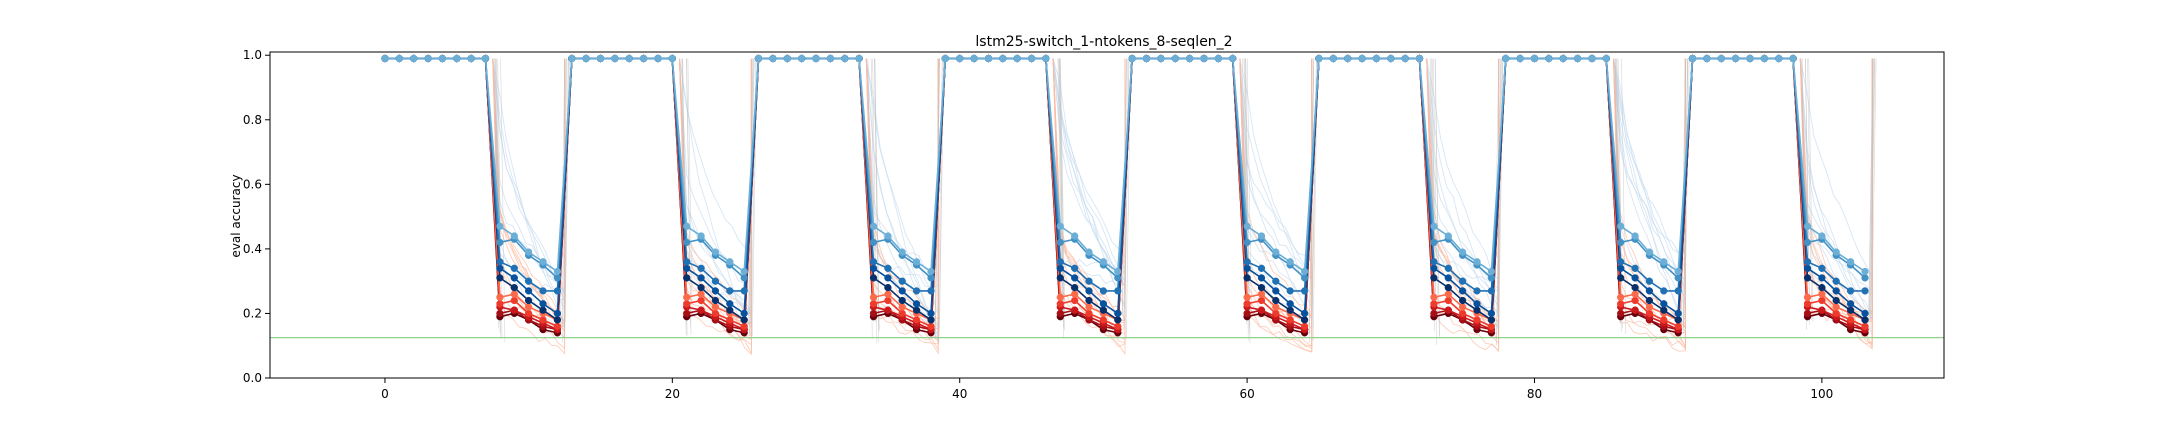 The image size is (2160, 432). I want to click on x-tick-label: 20, so click(672, 394).